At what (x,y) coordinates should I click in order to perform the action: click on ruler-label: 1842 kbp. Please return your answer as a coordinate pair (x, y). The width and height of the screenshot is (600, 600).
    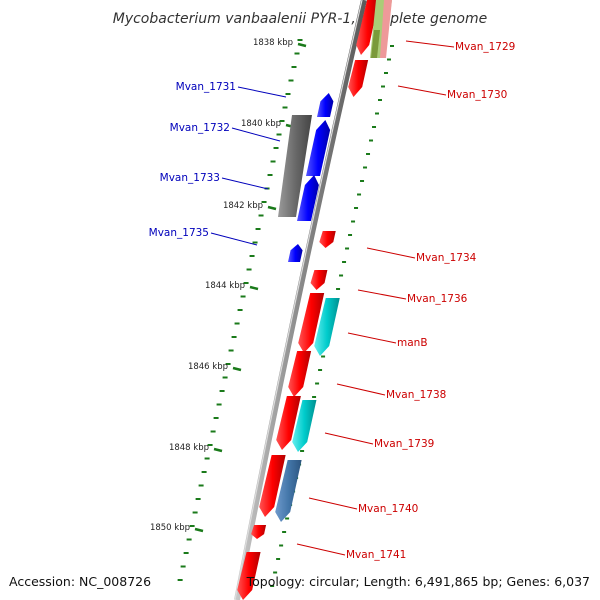
    Looking at the image, I should click on (243, 206).